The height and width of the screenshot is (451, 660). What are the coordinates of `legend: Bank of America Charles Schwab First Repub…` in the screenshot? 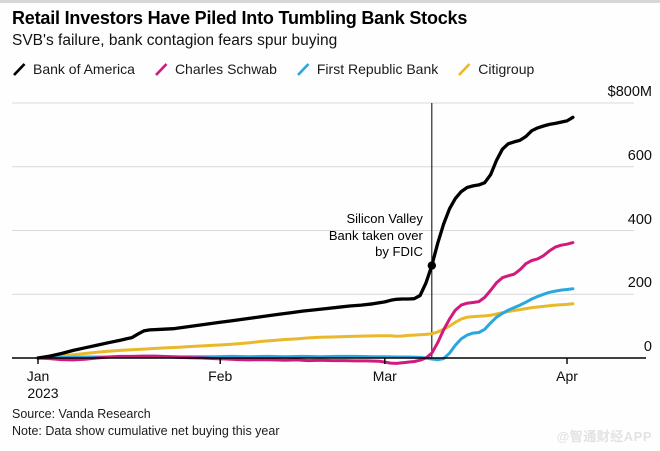 It's located at (273, 69).